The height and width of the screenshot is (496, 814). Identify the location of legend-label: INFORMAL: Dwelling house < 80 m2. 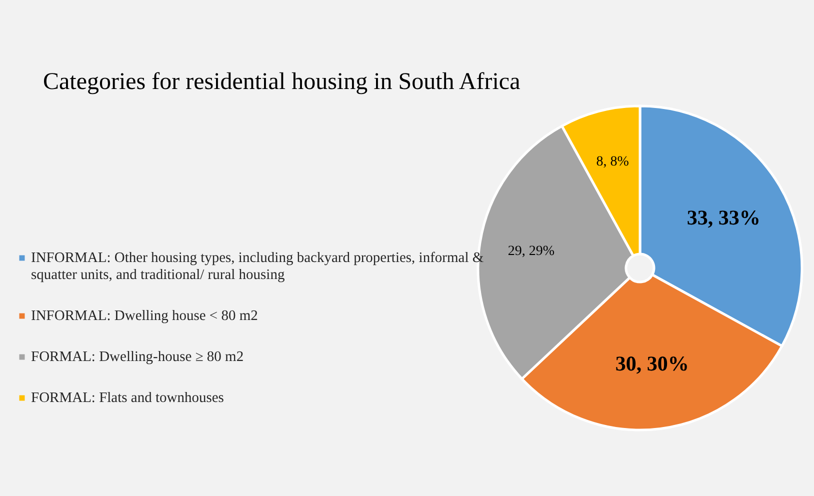
(144, 316).